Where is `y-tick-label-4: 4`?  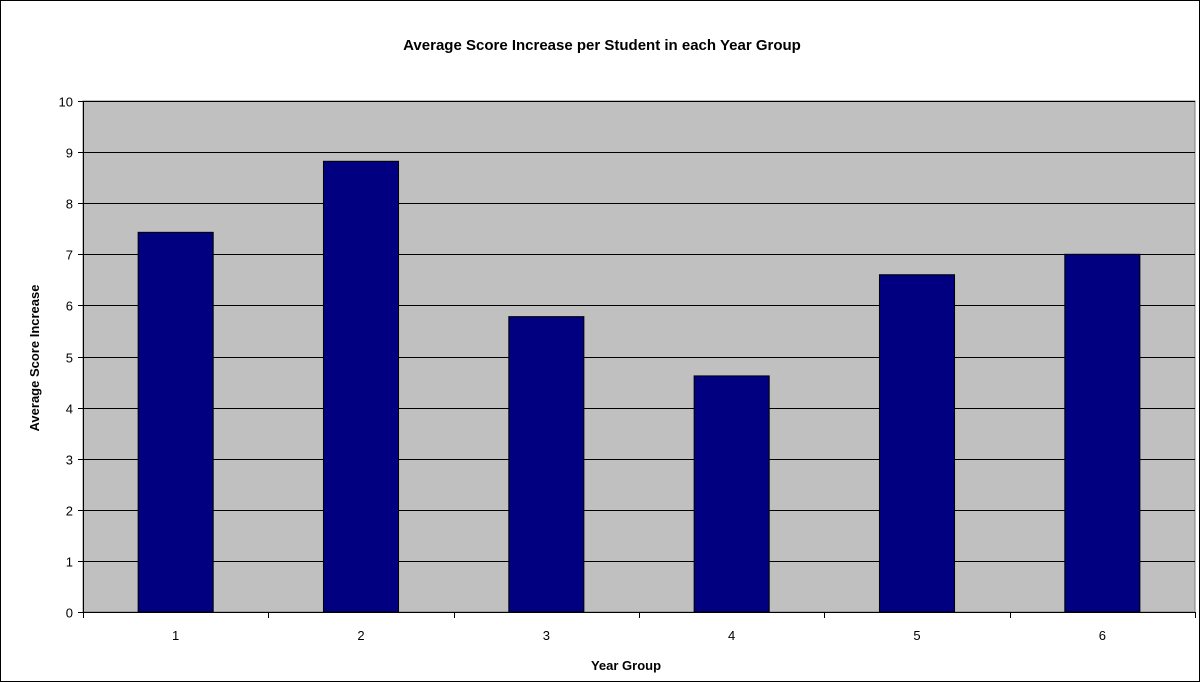 y-tick-label-4: 4 is located at coordinates (69, 409).